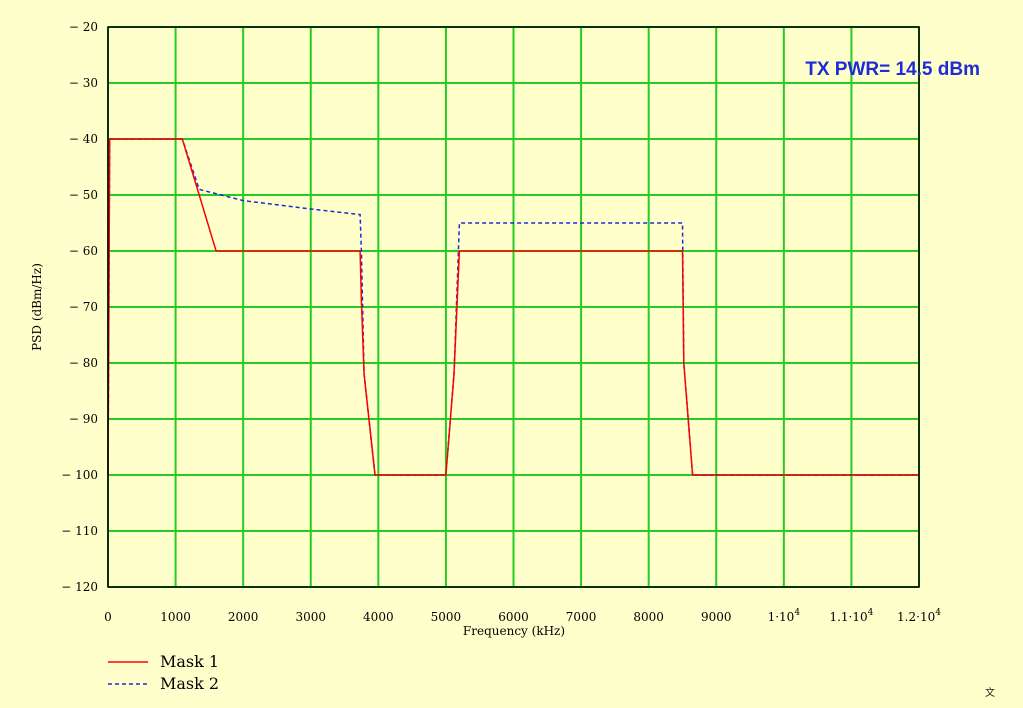 The height and width of the screenshot is (708, 1023). I want to click on x-tick-label: 6000, so click(513, 617).